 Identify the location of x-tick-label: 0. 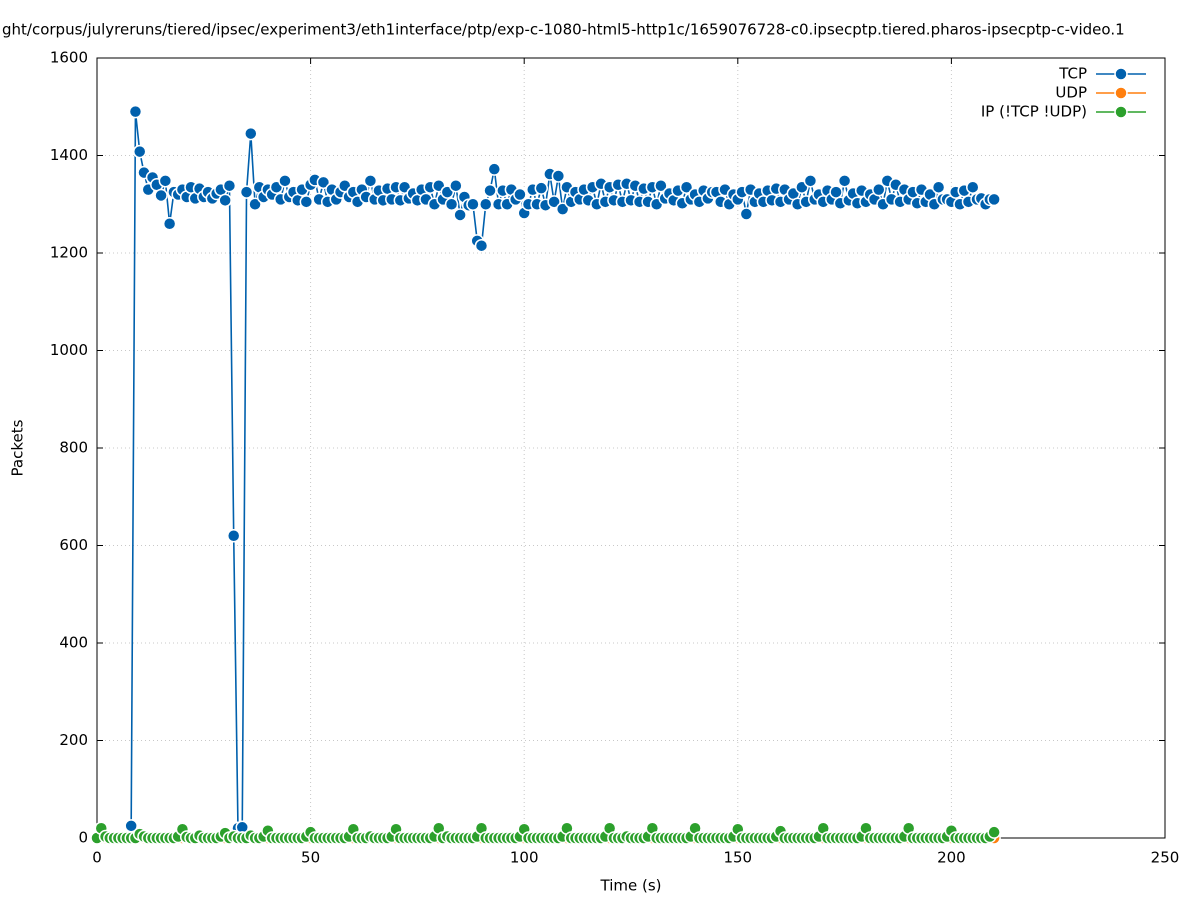
(97, 858).